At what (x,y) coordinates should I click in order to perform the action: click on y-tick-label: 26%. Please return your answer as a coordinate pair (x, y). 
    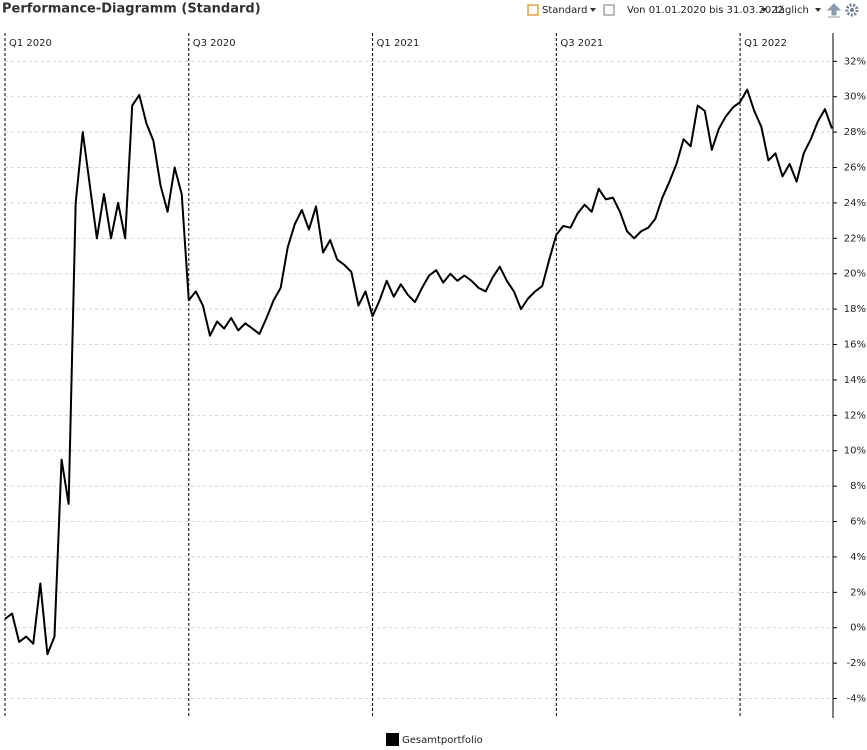
    Looking at the image, I should click on (855, 168).